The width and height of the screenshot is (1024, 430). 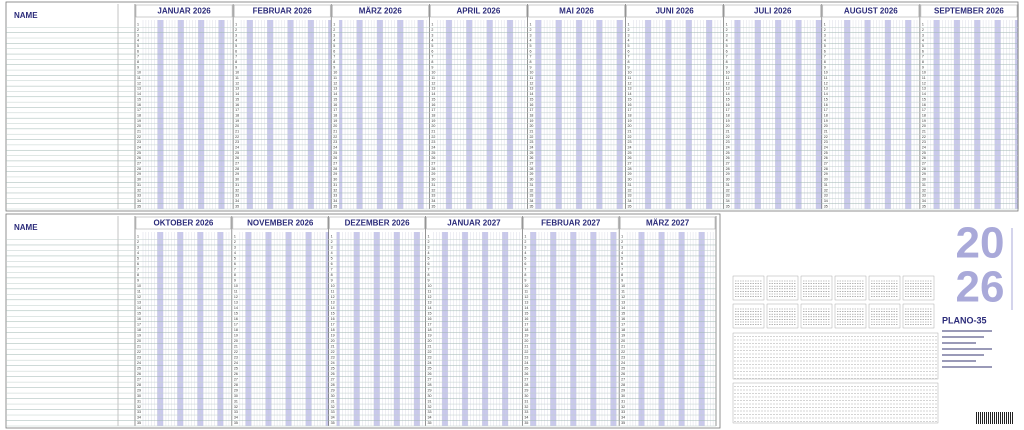 I want to click on row-number: 33, so click(x=526, y=412).